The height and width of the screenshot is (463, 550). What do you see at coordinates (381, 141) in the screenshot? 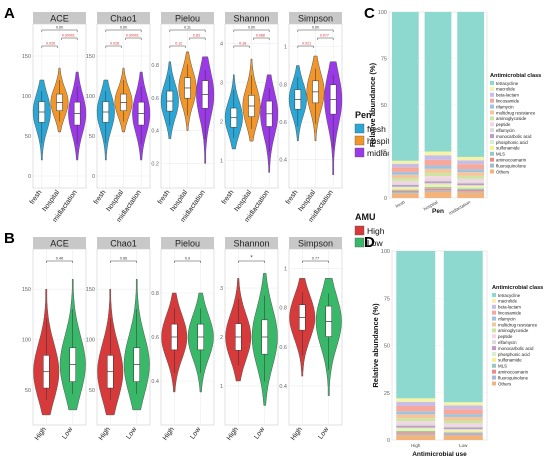
I see `legend-label: hospital` at bounding box center [381, 141].